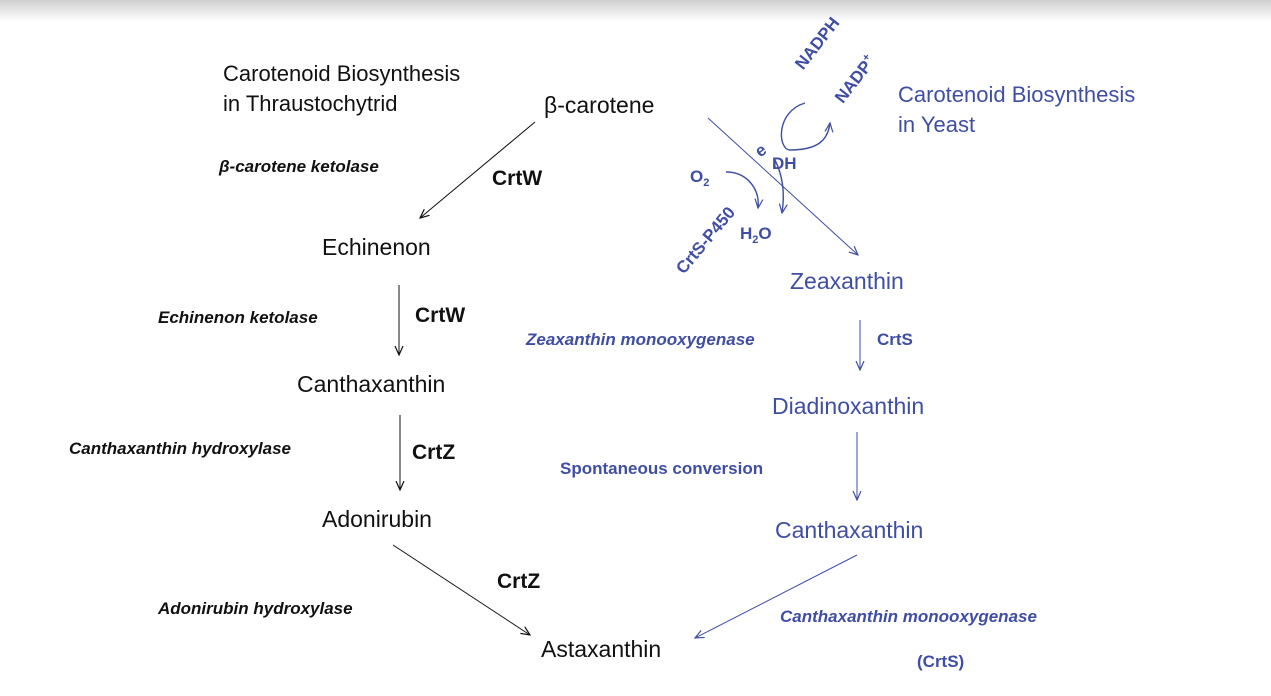  I want to click on cofactor-o2: O2, so click(700, 178).